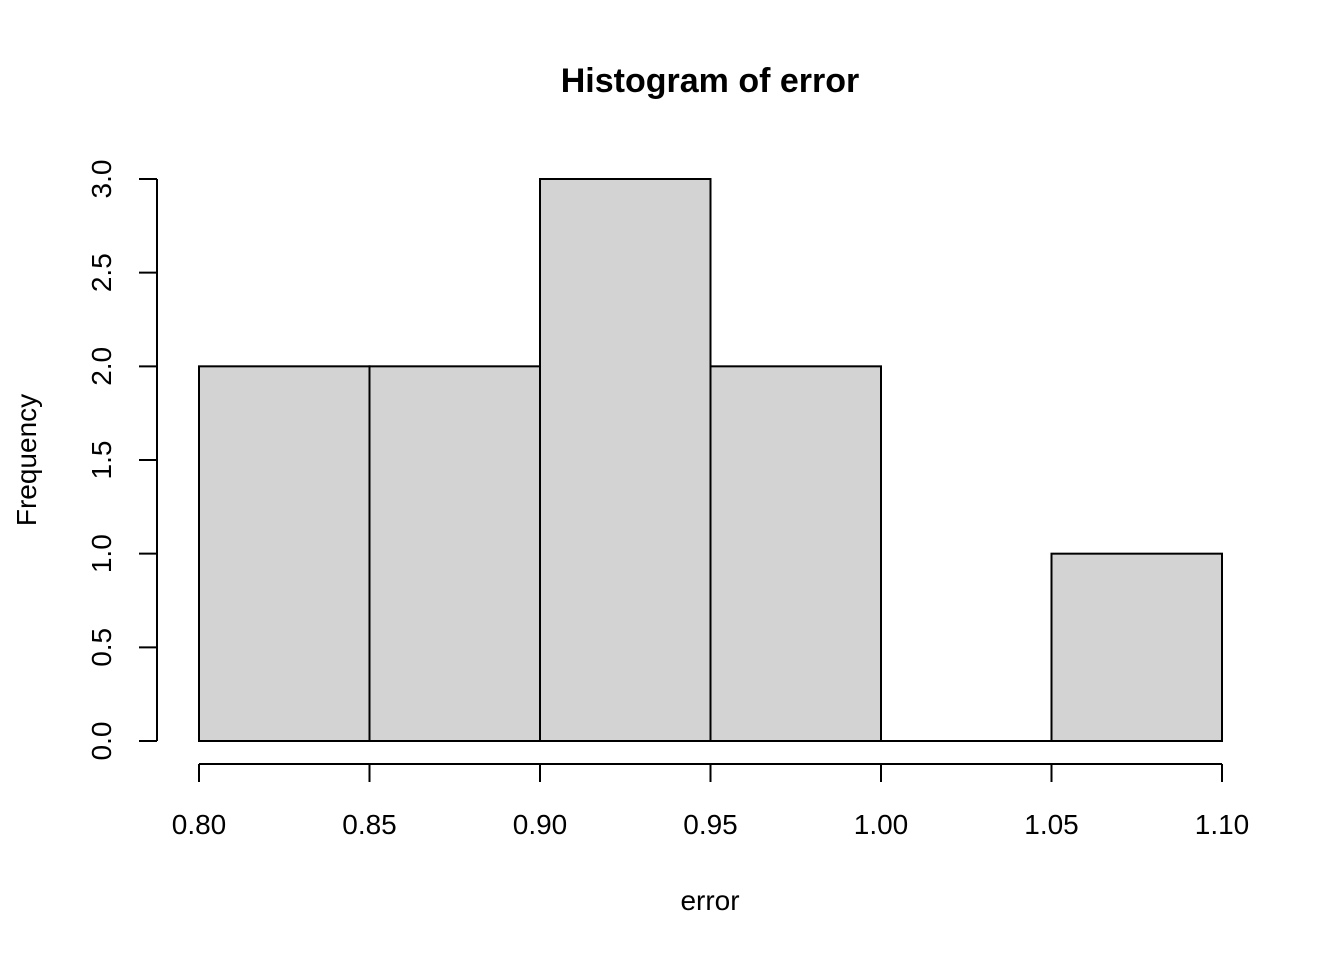 The image size is (1344, 960). Describe the element at coordinates (101, 366) in the screenshot. I see `y-tick-label: 2.0` at that location.